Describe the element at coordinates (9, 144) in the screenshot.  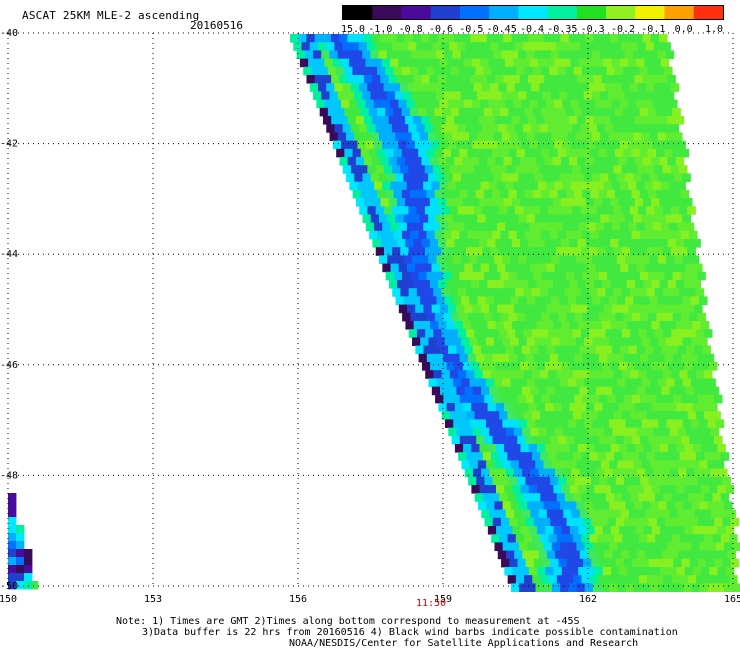
I see `latitude-label: -42` at that location.